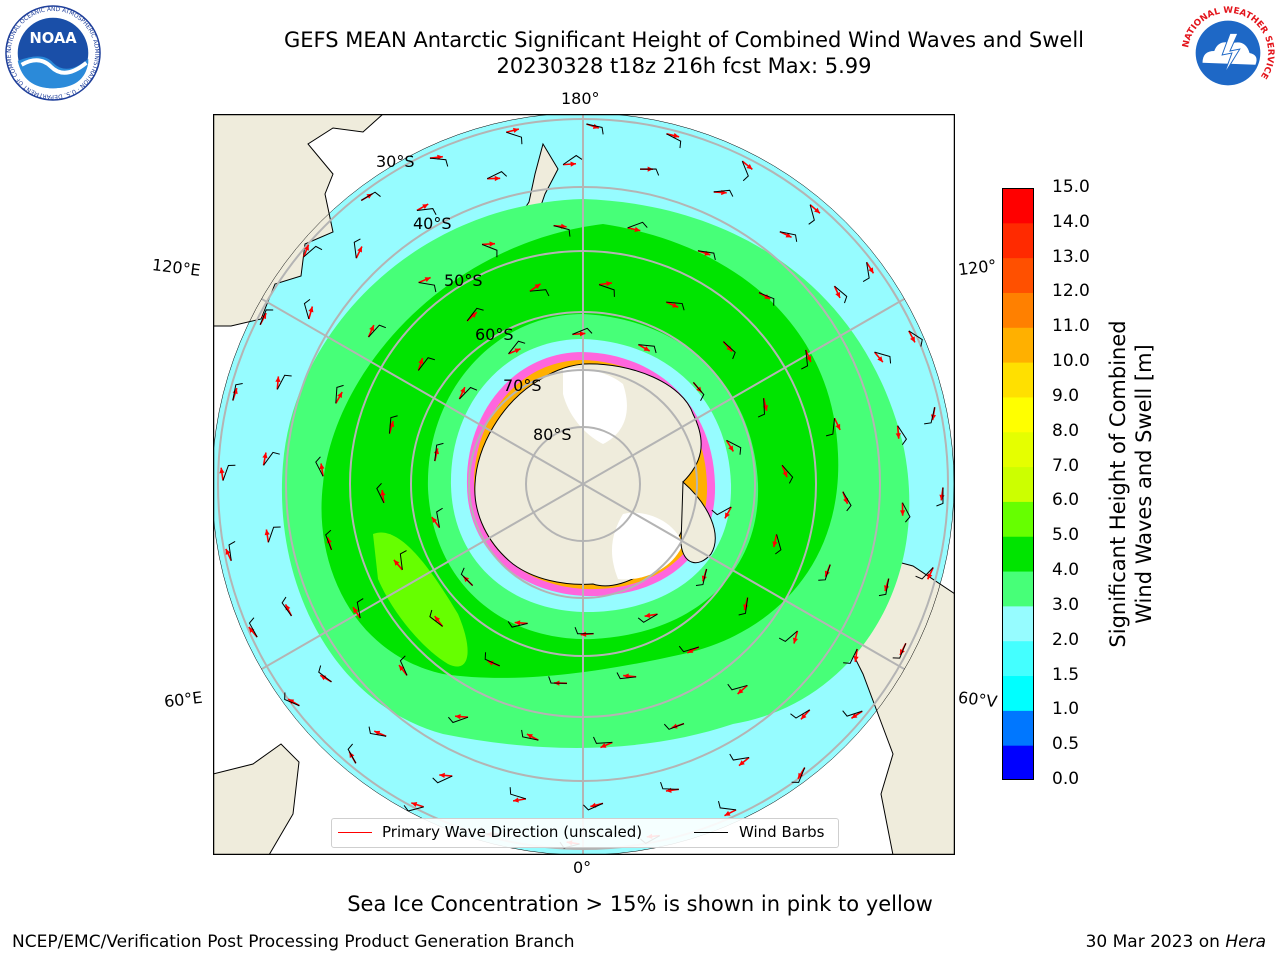 Image resolution: width=1280 pixels, height=960 pixels. What do you see at coordinates (1071, 187) in the screenshot?
I see `colorbar-tick-label: 15.0` at bounding box center [1071, 187].